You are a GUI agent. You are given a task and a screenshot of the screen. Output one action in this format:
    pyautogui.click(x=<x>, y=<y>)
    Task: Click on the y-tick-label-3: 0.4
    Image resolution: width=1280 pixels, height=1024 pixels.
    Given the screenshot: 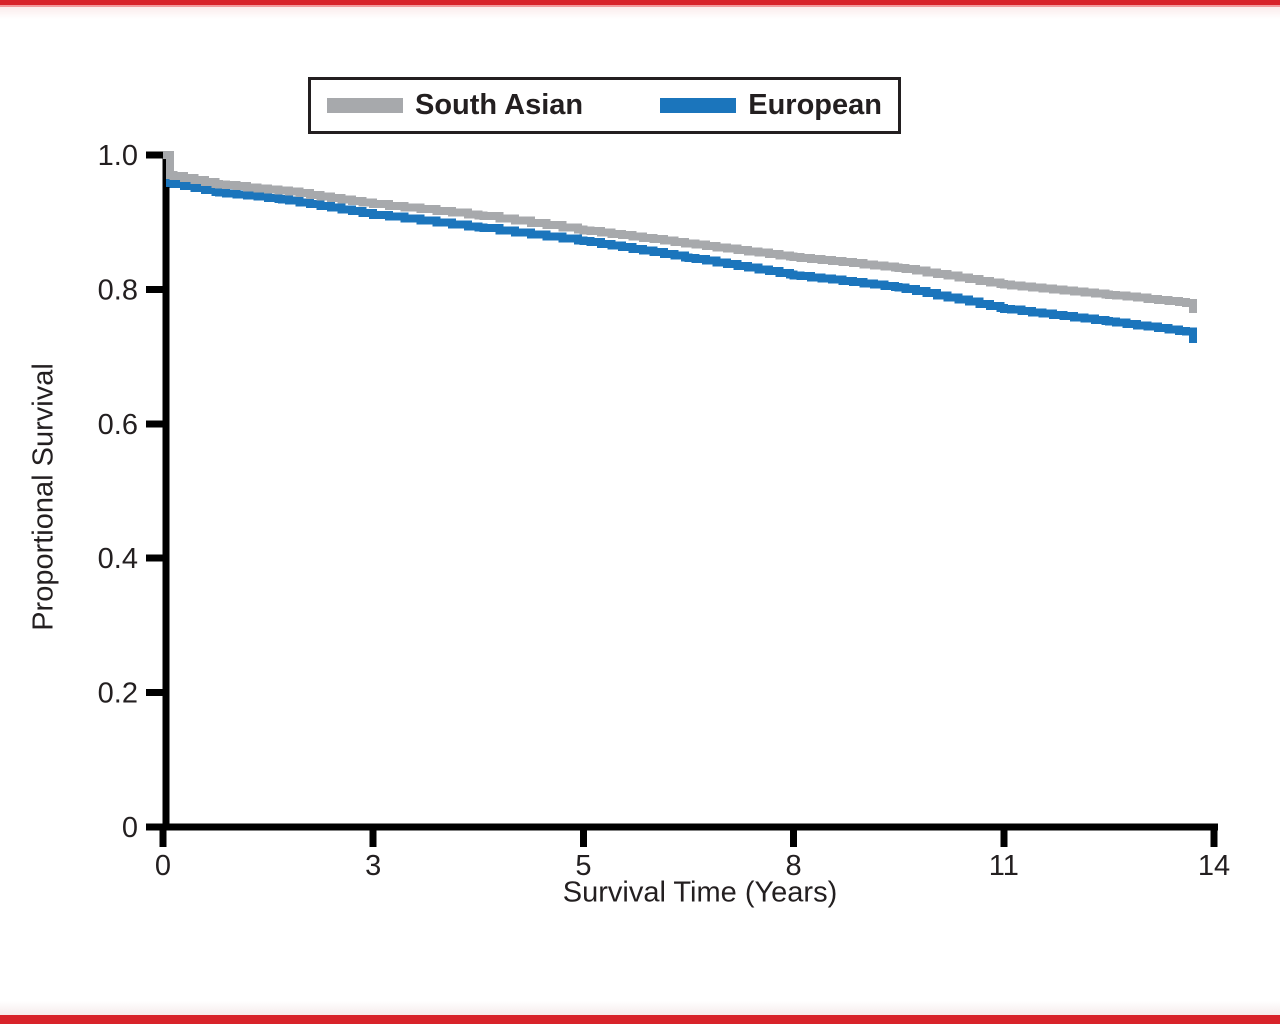 What is the action you would take?
    pyautogui.click(x=118, y=559)
    